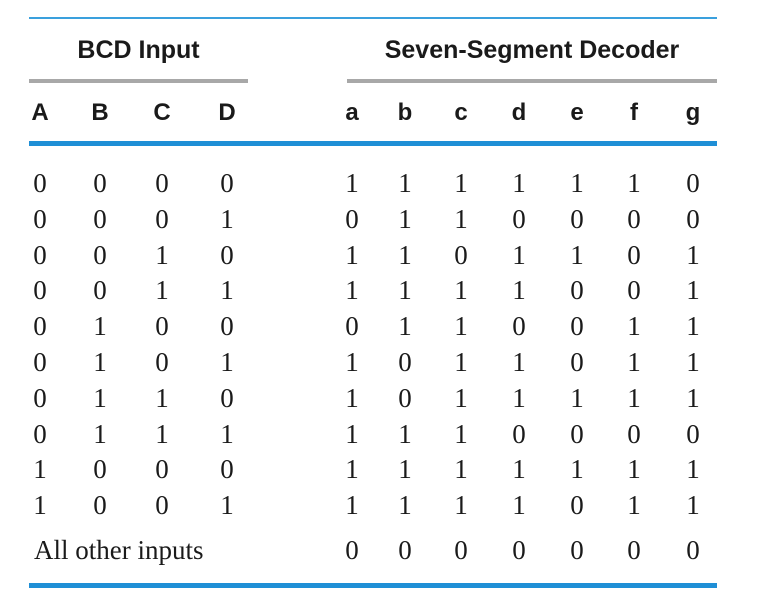 The height and width of the screenshot is (605, 766). Describe the element at coordinates (693, 112) in the screenshot. I see `column-header-segment-g: g` at that location.